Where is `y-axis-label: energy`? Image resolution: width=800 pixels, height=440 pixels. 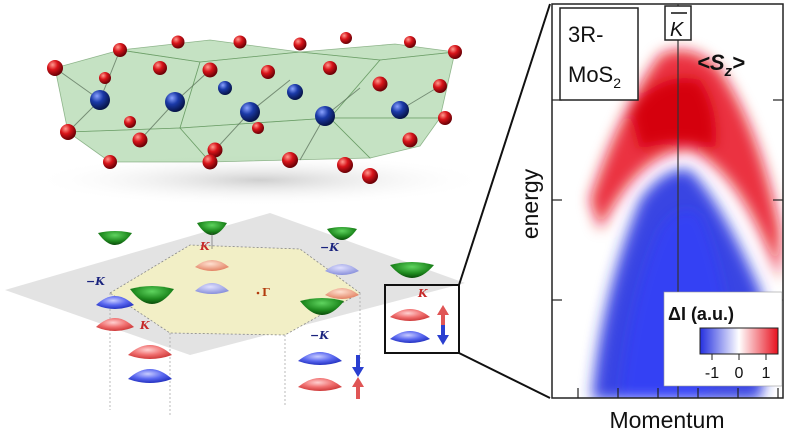 y-axis-label: energy is located at coordinates (530, 203).